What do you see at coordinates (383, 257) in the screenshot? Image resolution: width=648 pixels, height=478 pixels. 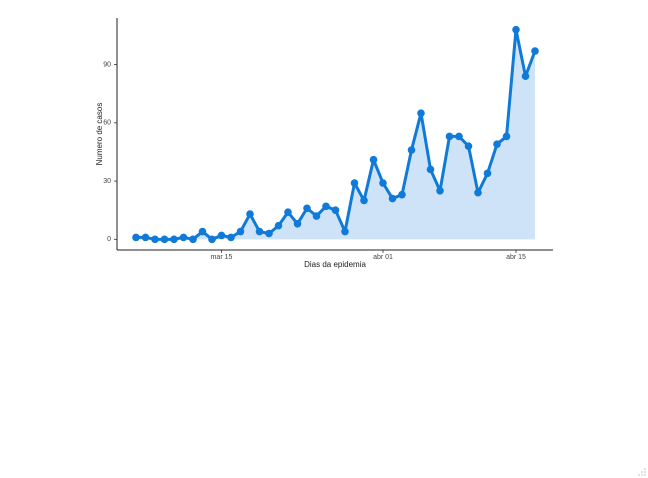 I see `x-tick-label: abr 01` at bounding box center [383, 257].